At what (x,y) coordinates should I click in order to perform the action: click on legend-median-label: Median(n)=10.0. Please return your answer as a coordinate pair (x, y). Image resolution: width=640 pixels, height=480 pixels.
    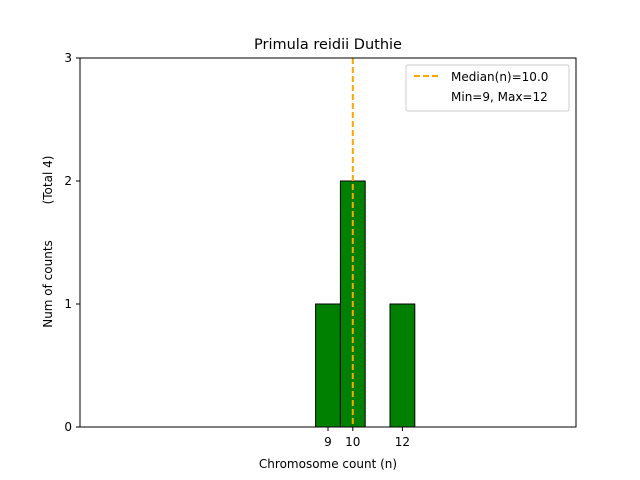
    Looking at the image, I should click on (499, 77).